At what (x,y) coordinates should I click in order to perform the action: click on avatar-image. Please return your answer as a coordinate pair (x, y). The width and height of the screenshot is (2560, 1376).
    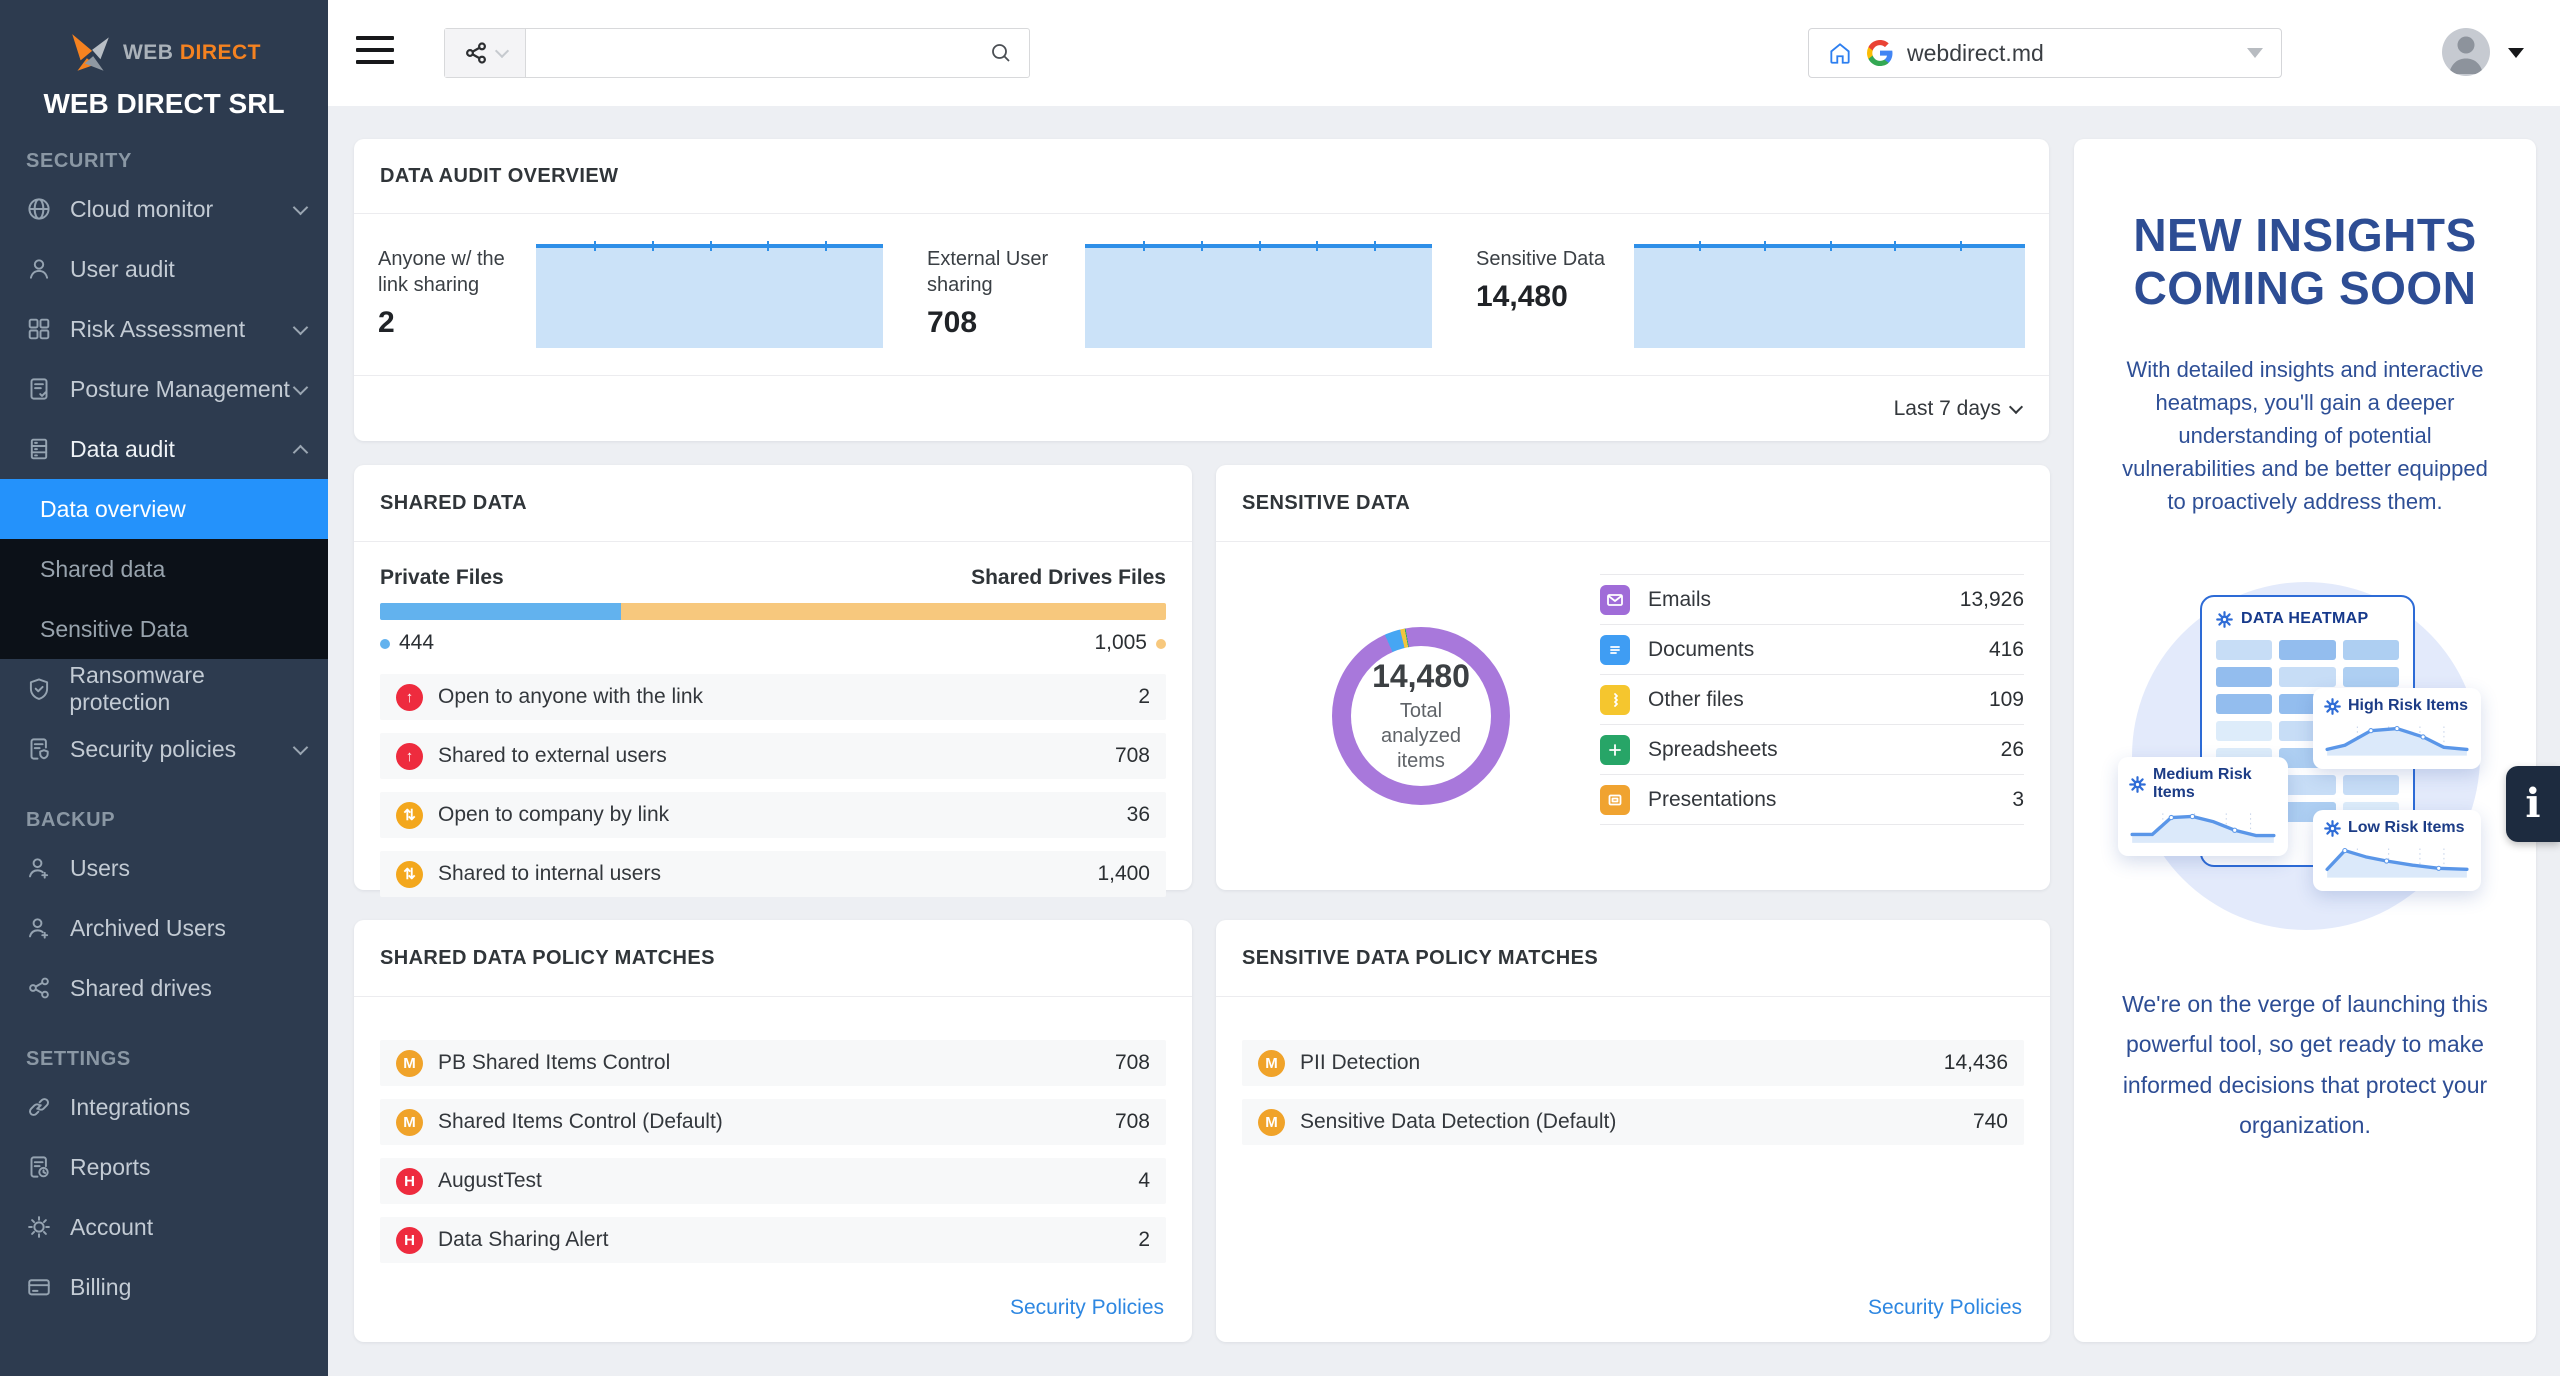
    Looking at the image, I should click on (2466, 55).